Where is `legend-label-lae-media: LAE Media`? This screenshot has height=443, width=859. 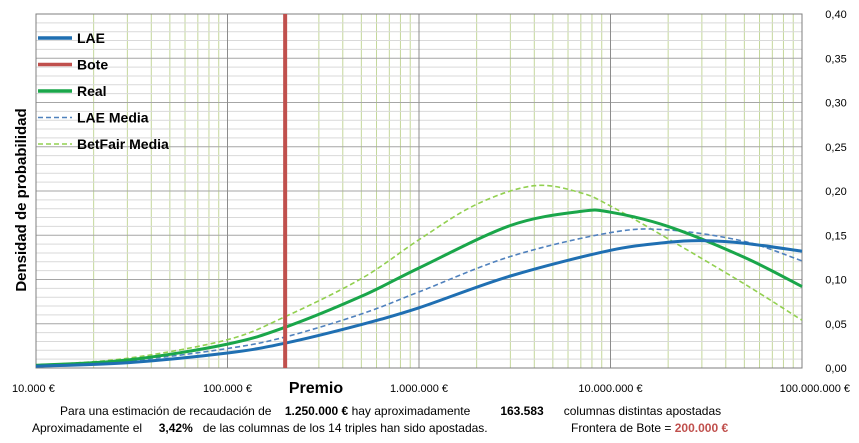
legend-label-lae-media: LAE Media is located at coordinates (113, 118).